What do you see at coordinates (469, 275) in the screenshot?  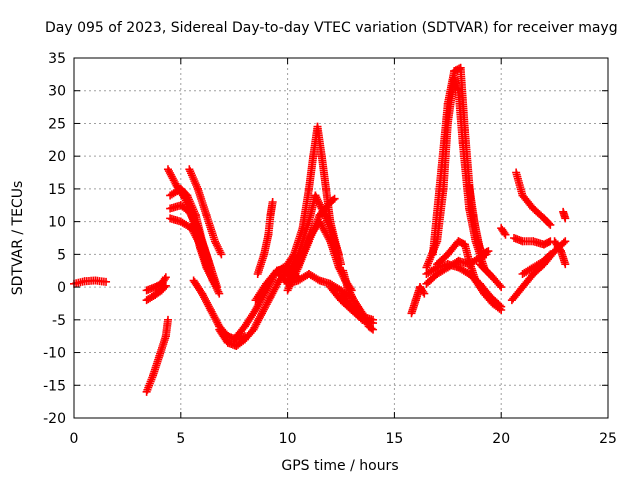 I see `series-seg-ab` at bounding box center [469, 275].